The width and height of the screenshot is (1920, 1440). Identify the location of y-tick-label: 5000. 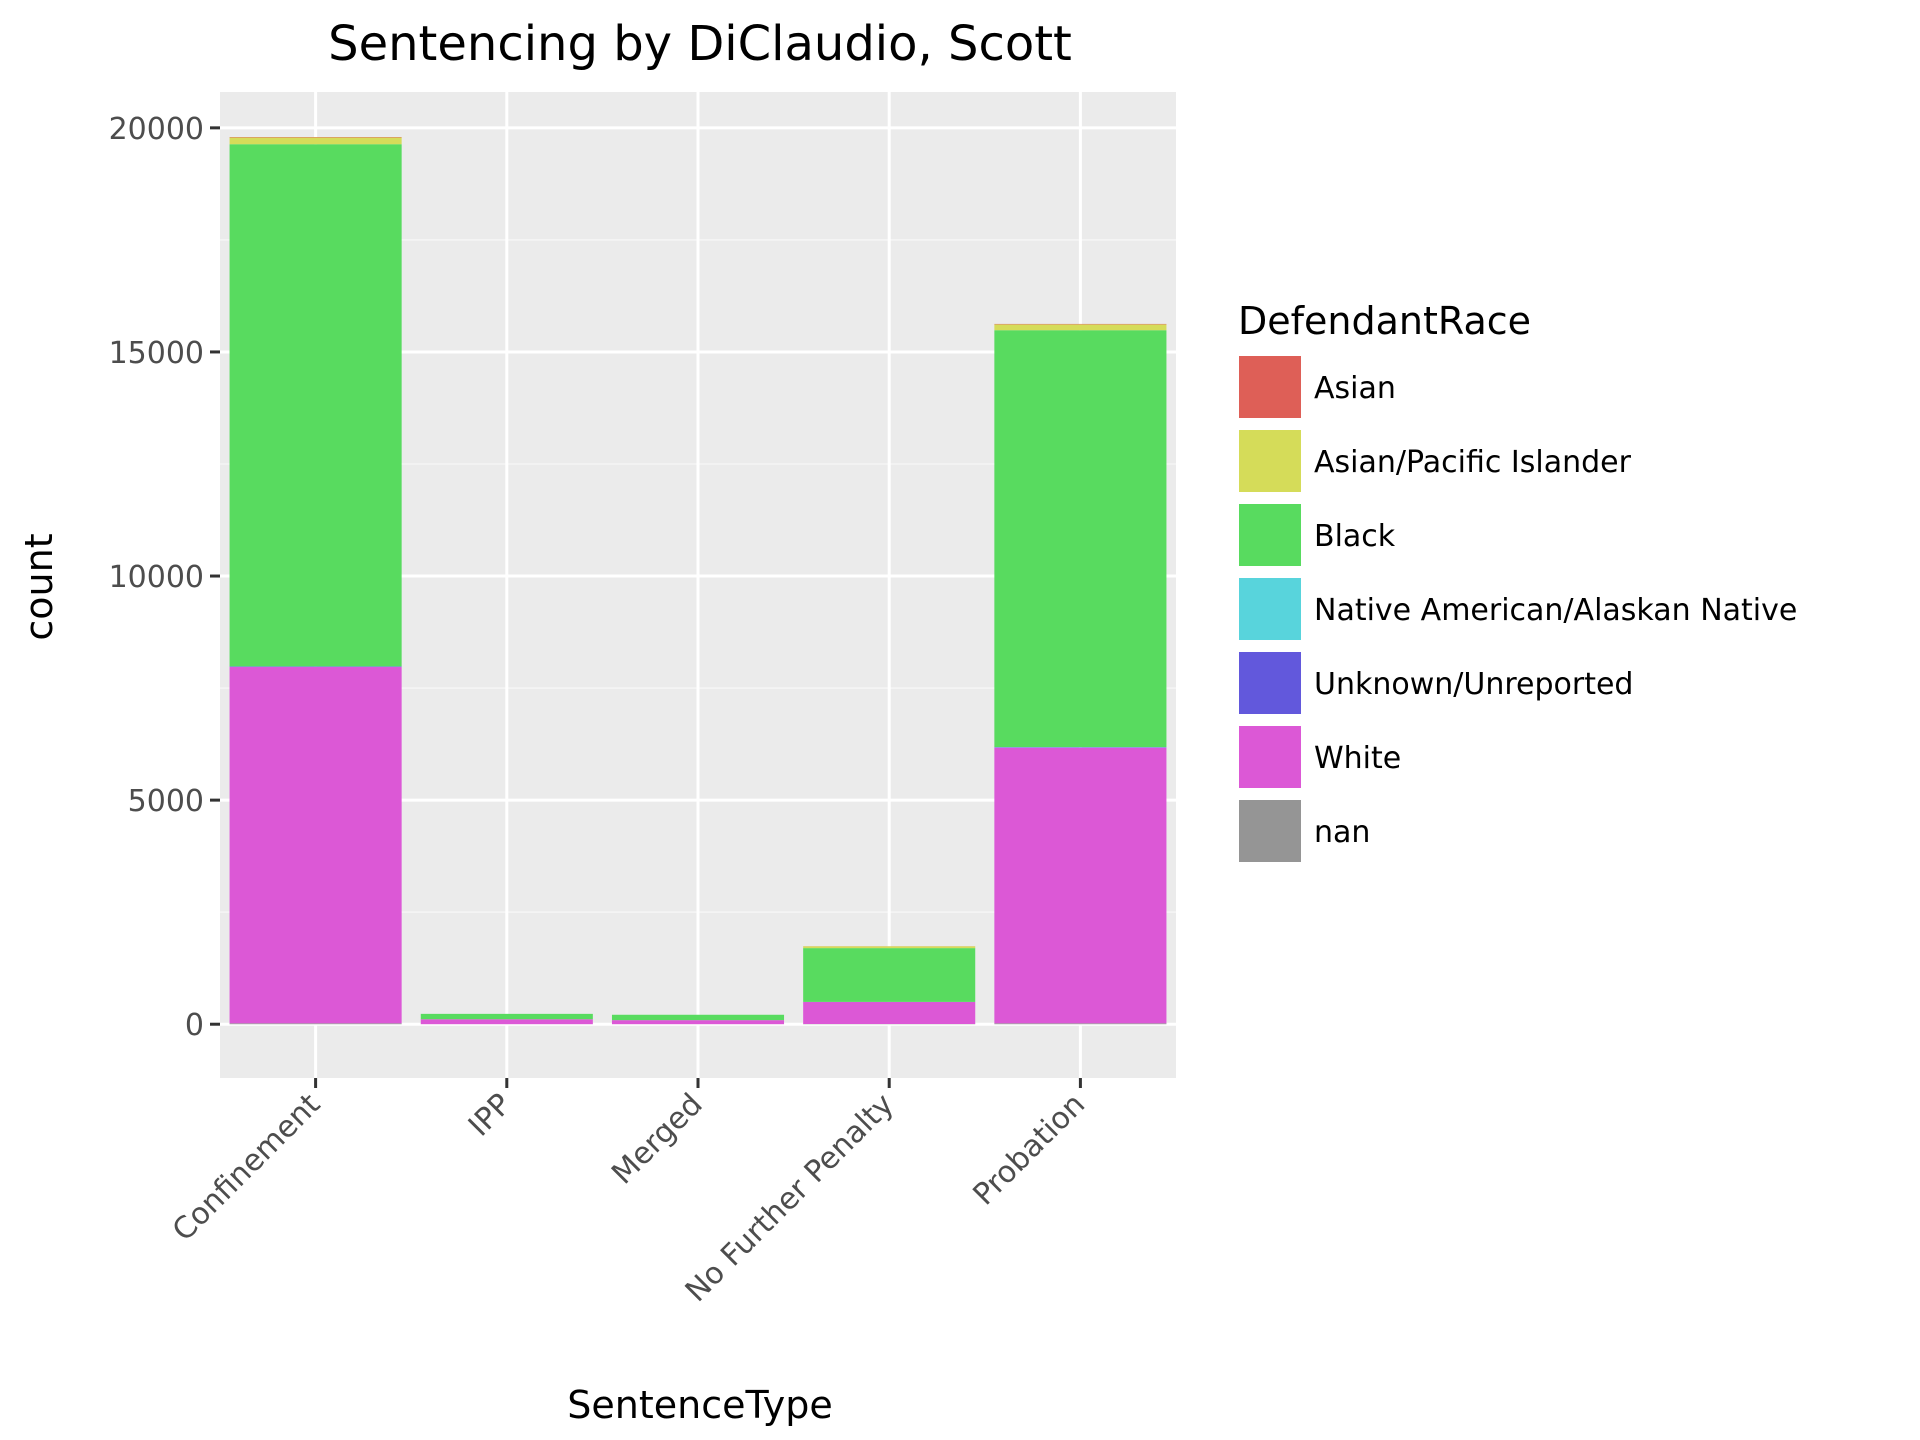
(166, 801).